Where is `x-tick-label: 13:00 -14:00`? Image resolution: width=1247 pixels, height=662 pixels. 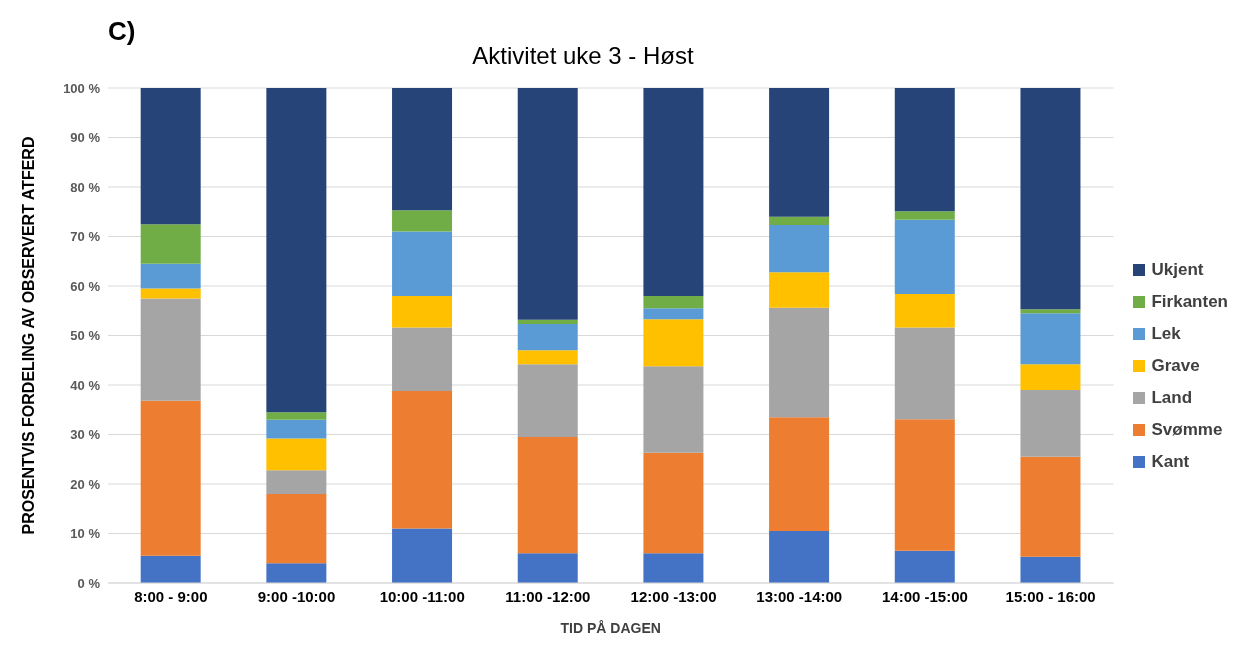
x-tick-label: 13:00 -14:00 is located at coordinates (799, 596).